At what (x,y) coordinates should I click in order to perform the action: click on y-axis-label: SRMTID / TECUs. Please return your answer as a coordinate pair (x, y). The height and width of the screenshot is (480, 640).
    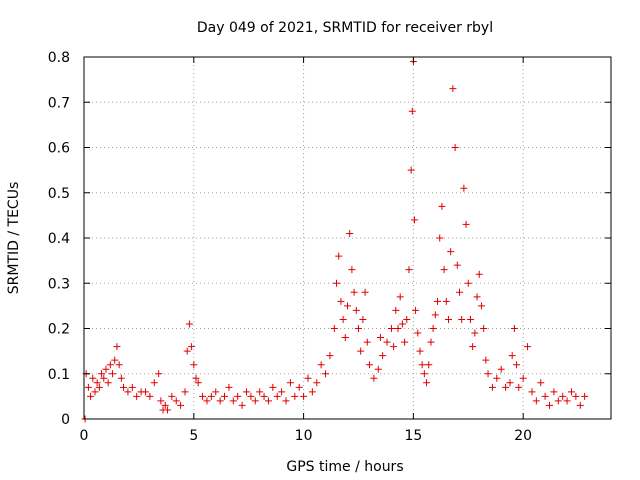
    Looking at the image, I should click on (14, 238).